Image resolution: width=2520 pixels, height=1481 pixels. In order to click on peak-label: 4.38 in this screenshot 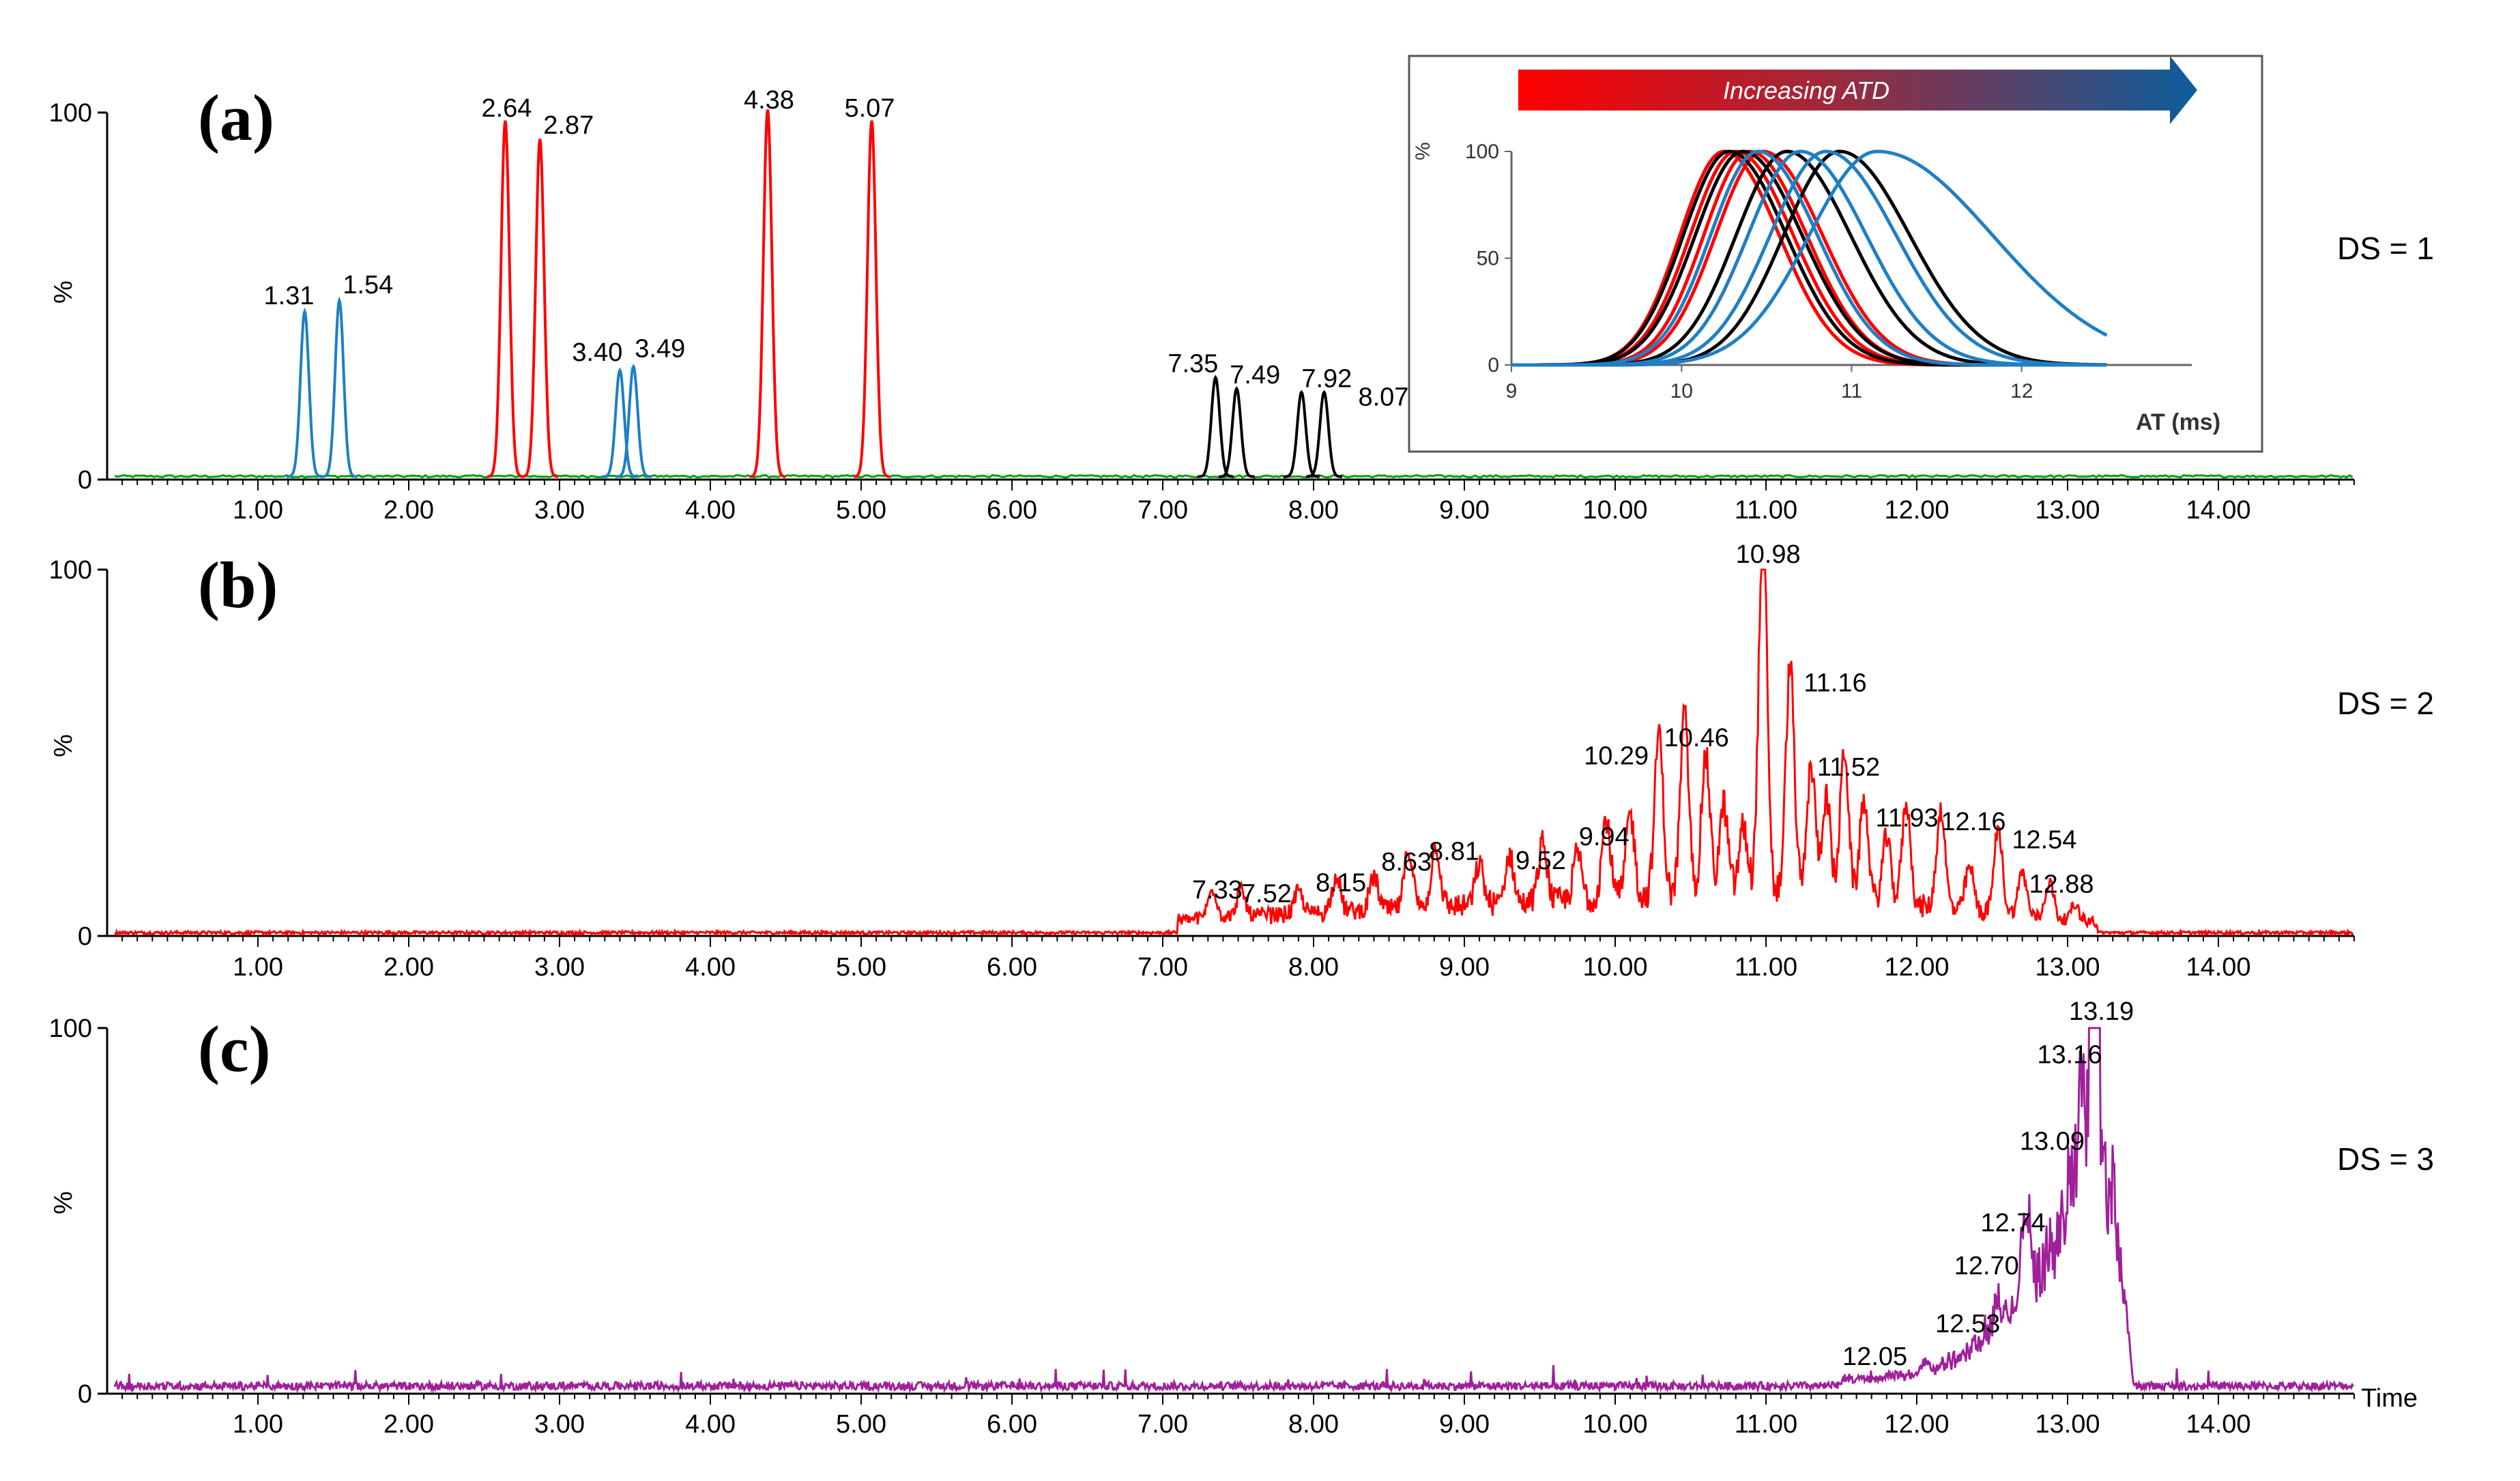, I will do `click(769, 100)`.